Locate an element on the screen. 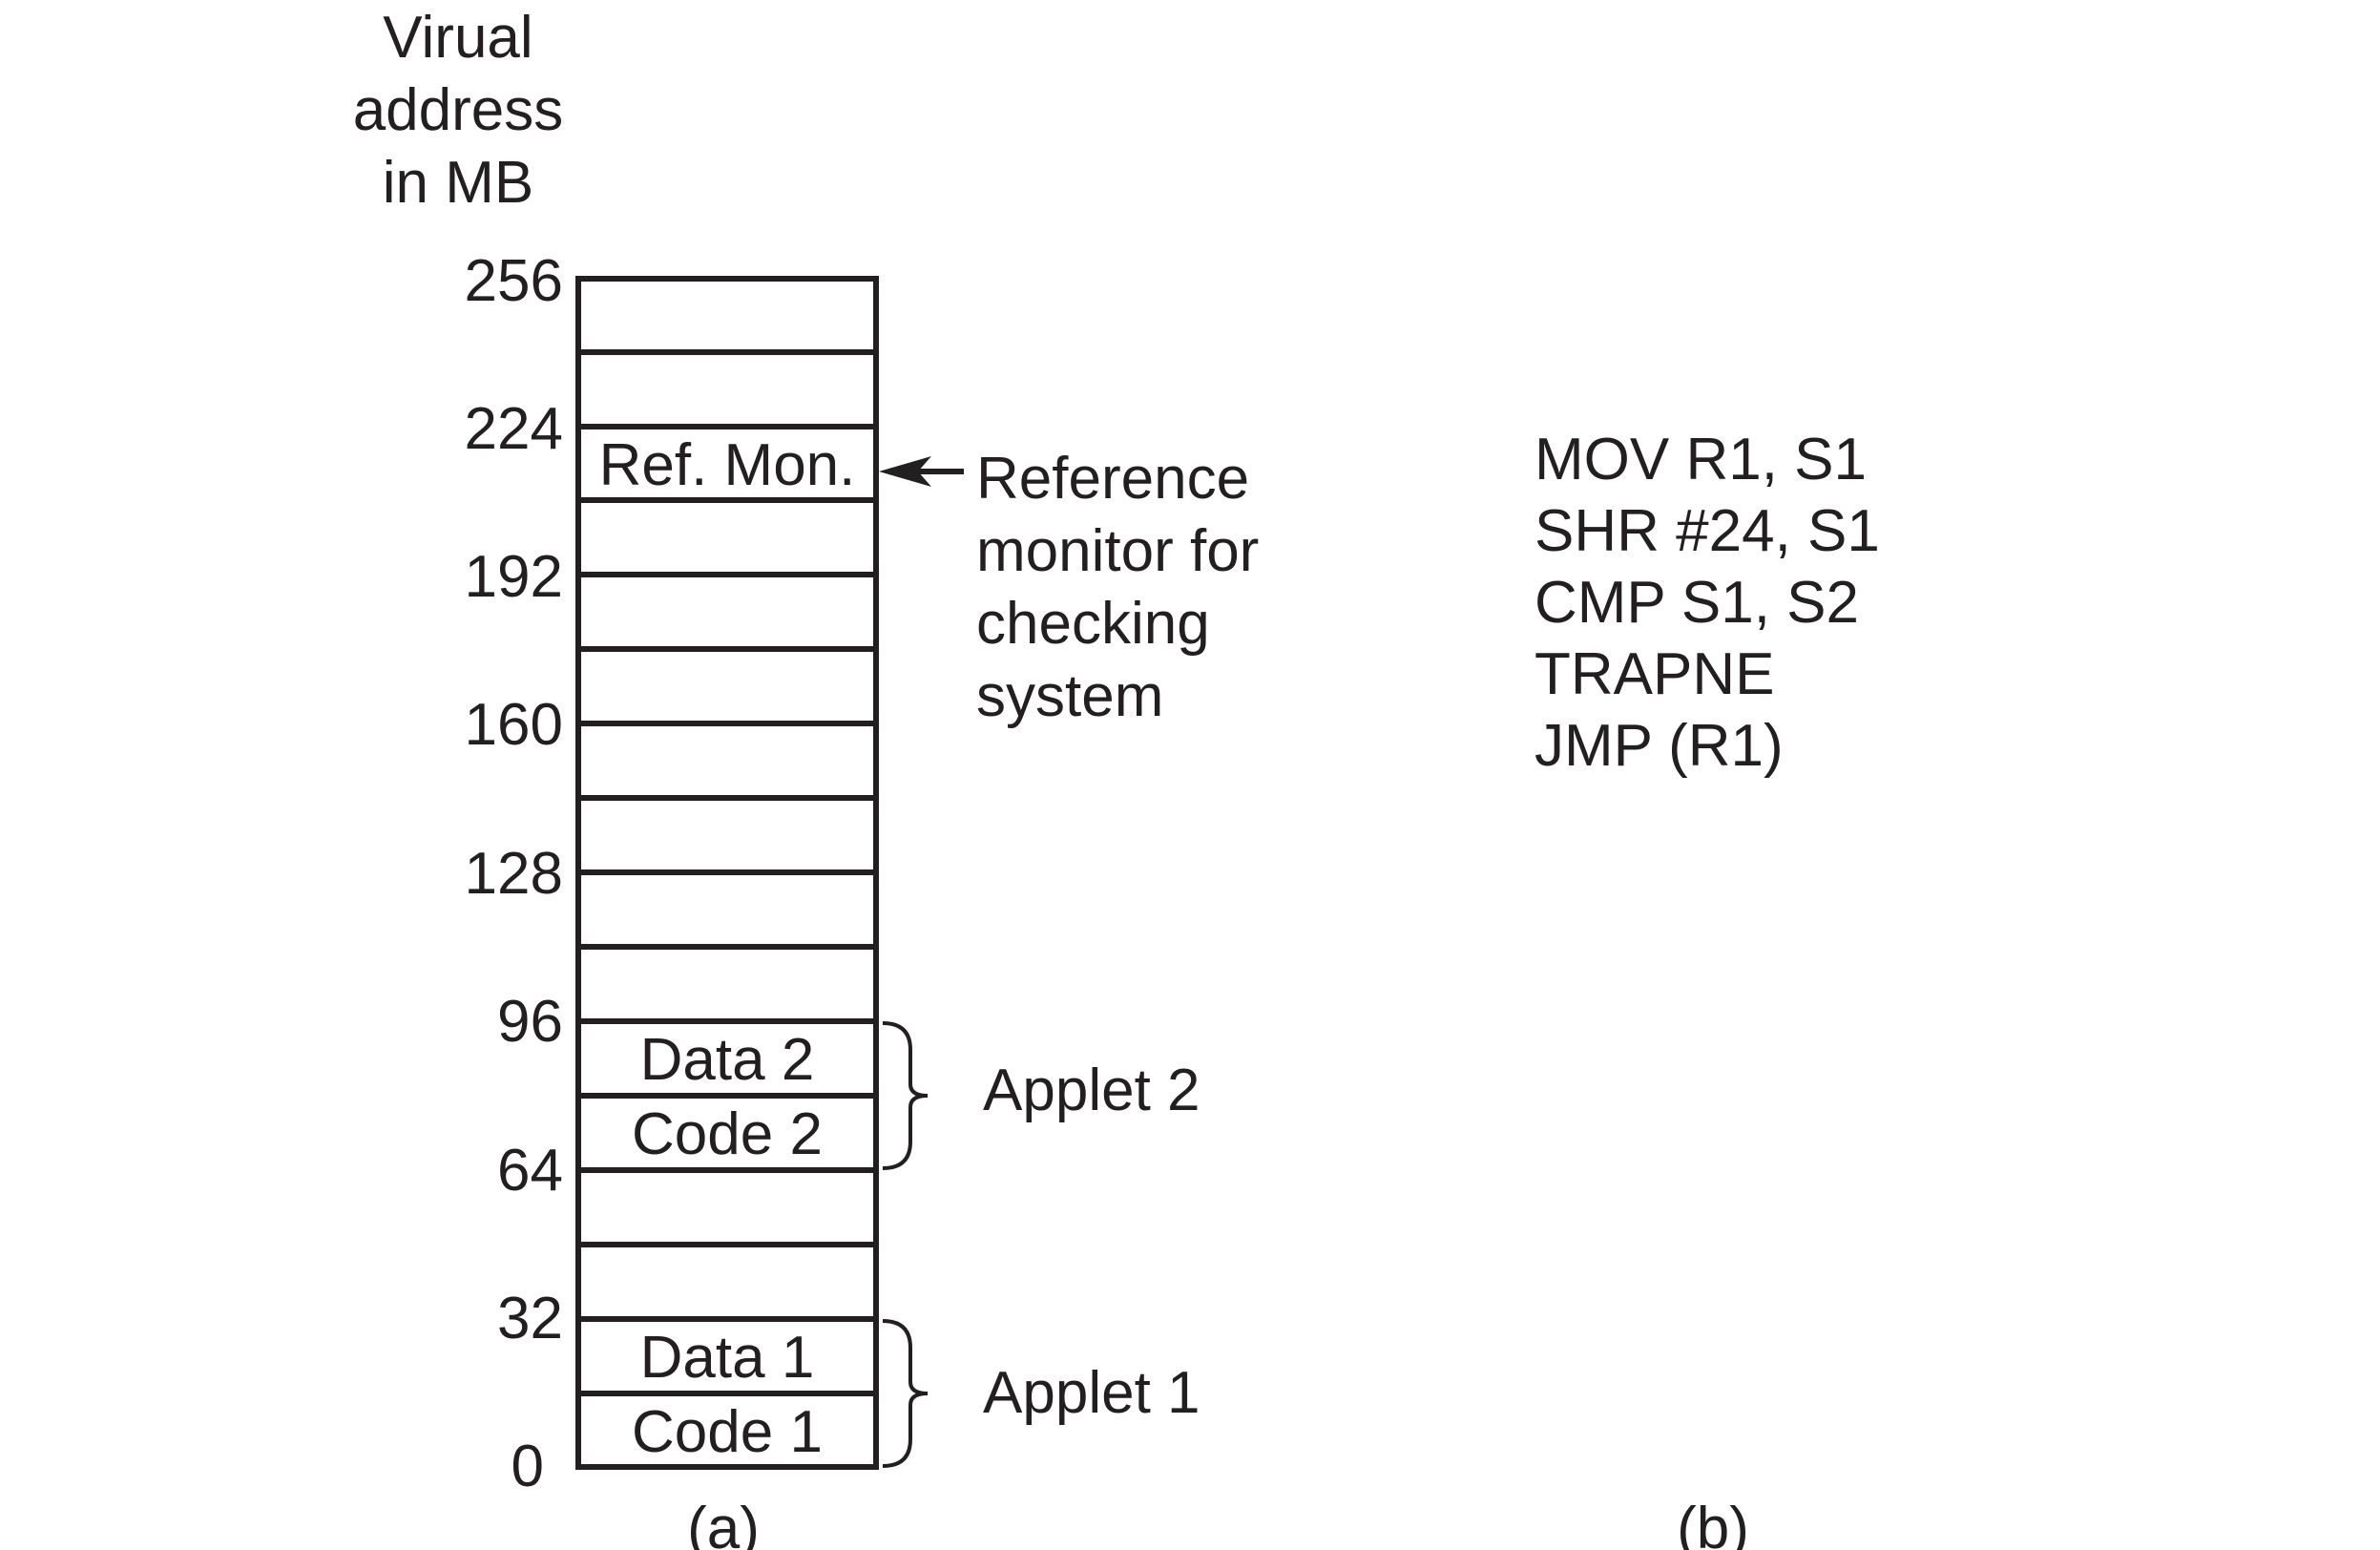 Image resolution: width=2380 pixels, height=1550 pixels. tick-label-224: 224 is located at coordinates (514, 429).